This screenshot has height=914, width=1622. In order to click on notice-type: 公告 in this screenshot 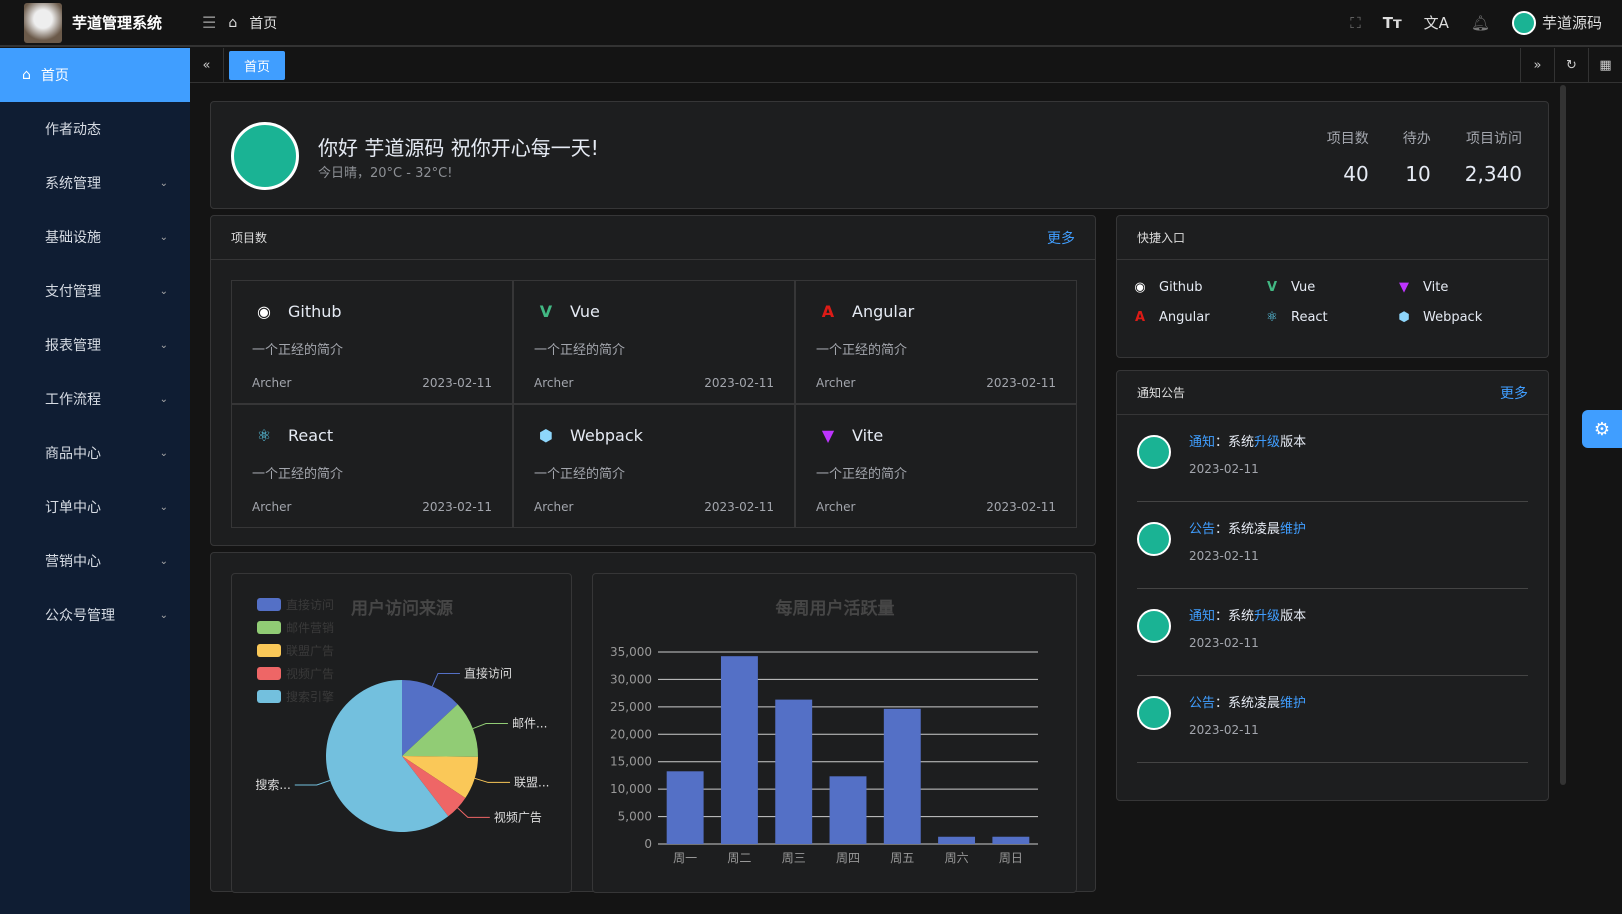, I will do `click(1202, 529)`.